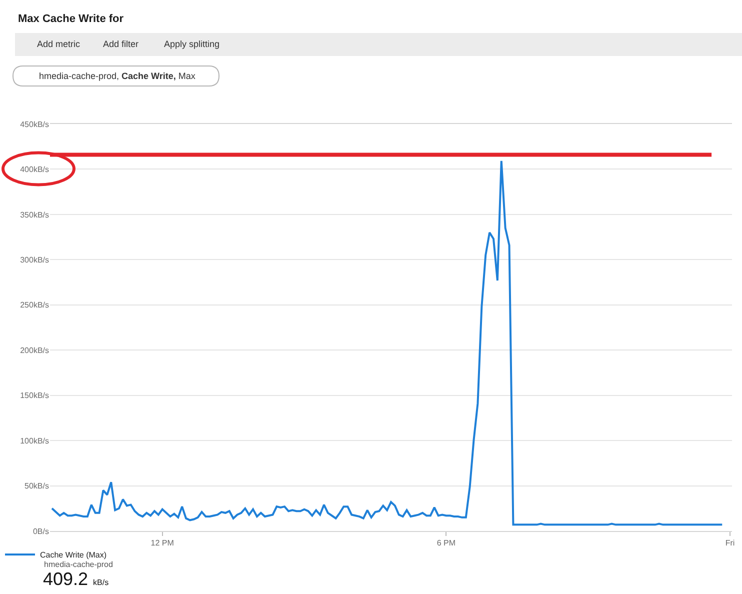 The width and height of the screenshot is (742, 594). Describe the element at coordinates (34, 124) in the screenshot. I see `y-tick-label: 450kB/s` at that location.